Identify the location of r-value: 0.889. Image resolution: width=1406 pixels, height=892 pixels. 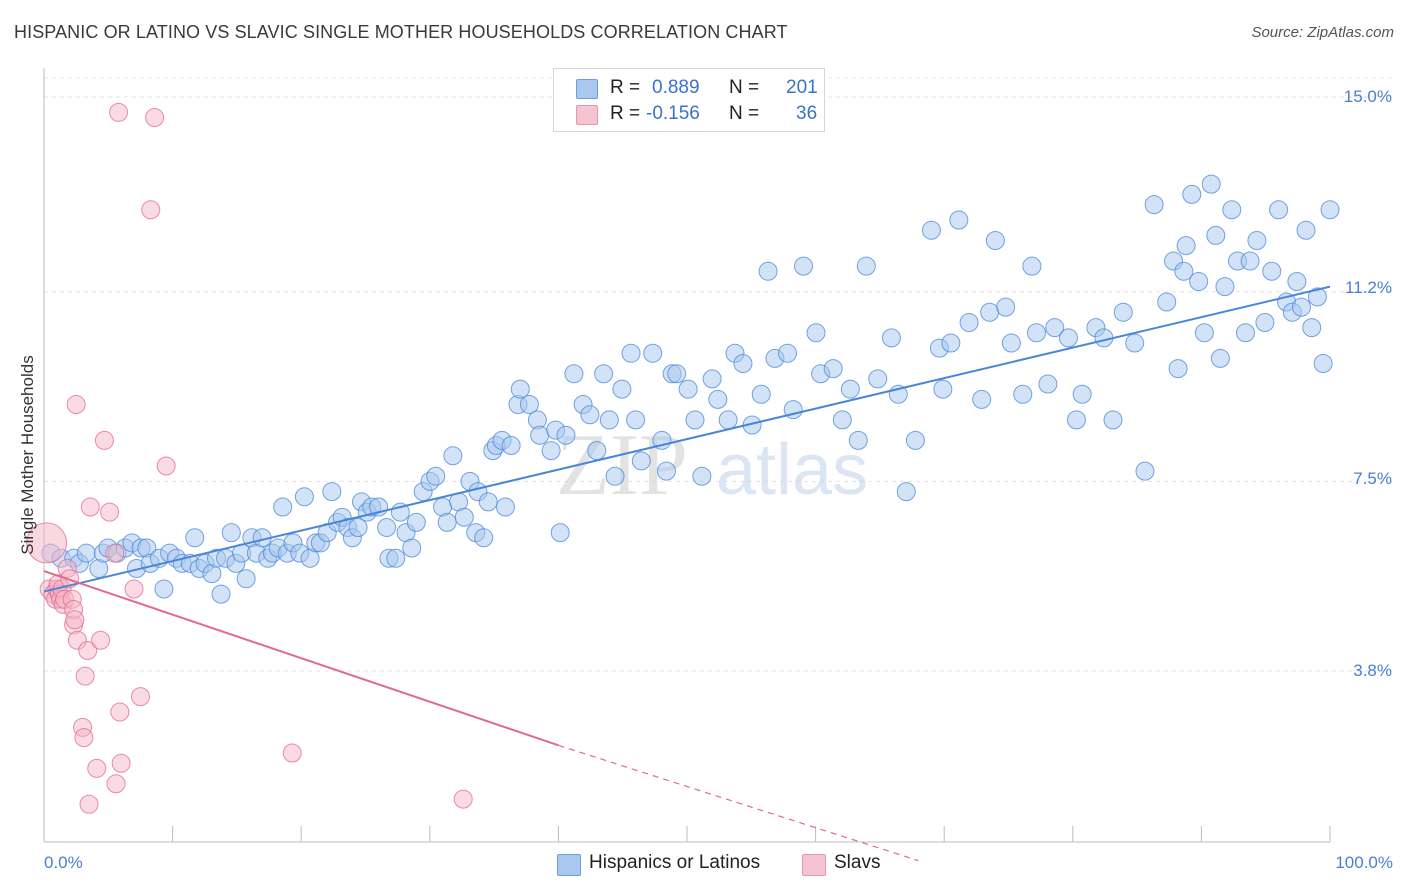
(676, 87).